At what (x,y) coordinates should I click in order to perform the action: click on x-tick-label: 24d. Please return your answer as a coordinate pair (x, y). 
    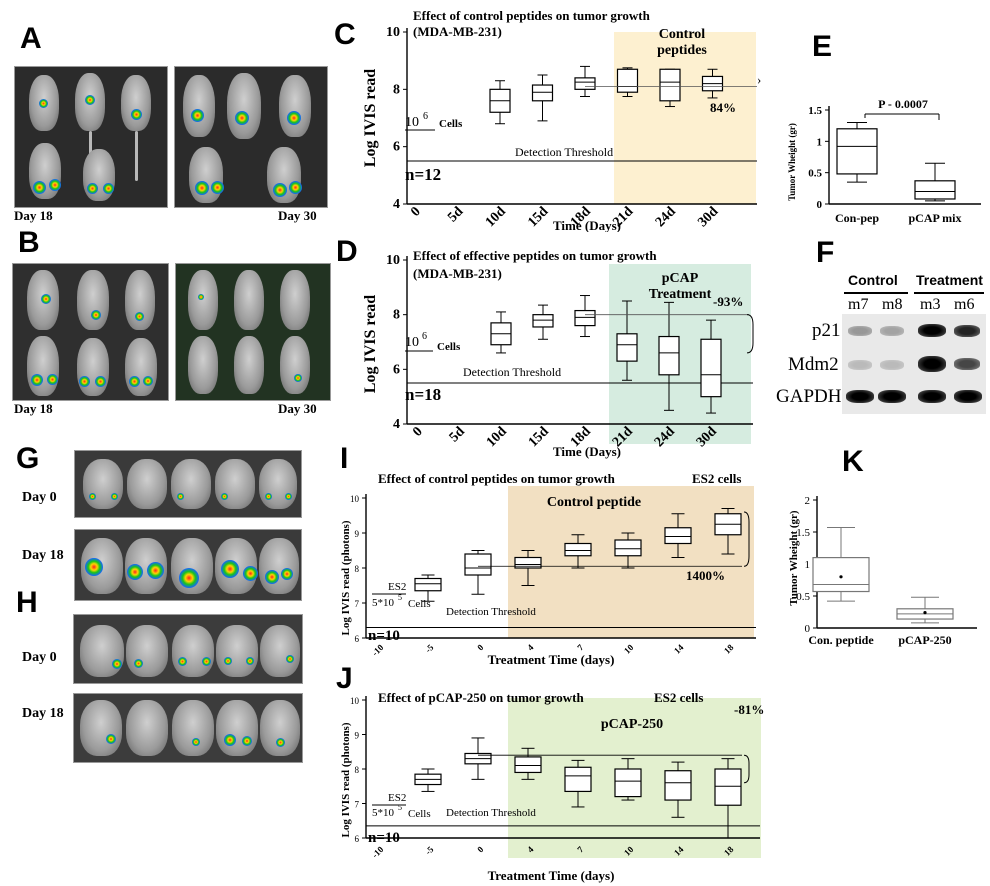
    Looking at the image, I should click on (666, 217).